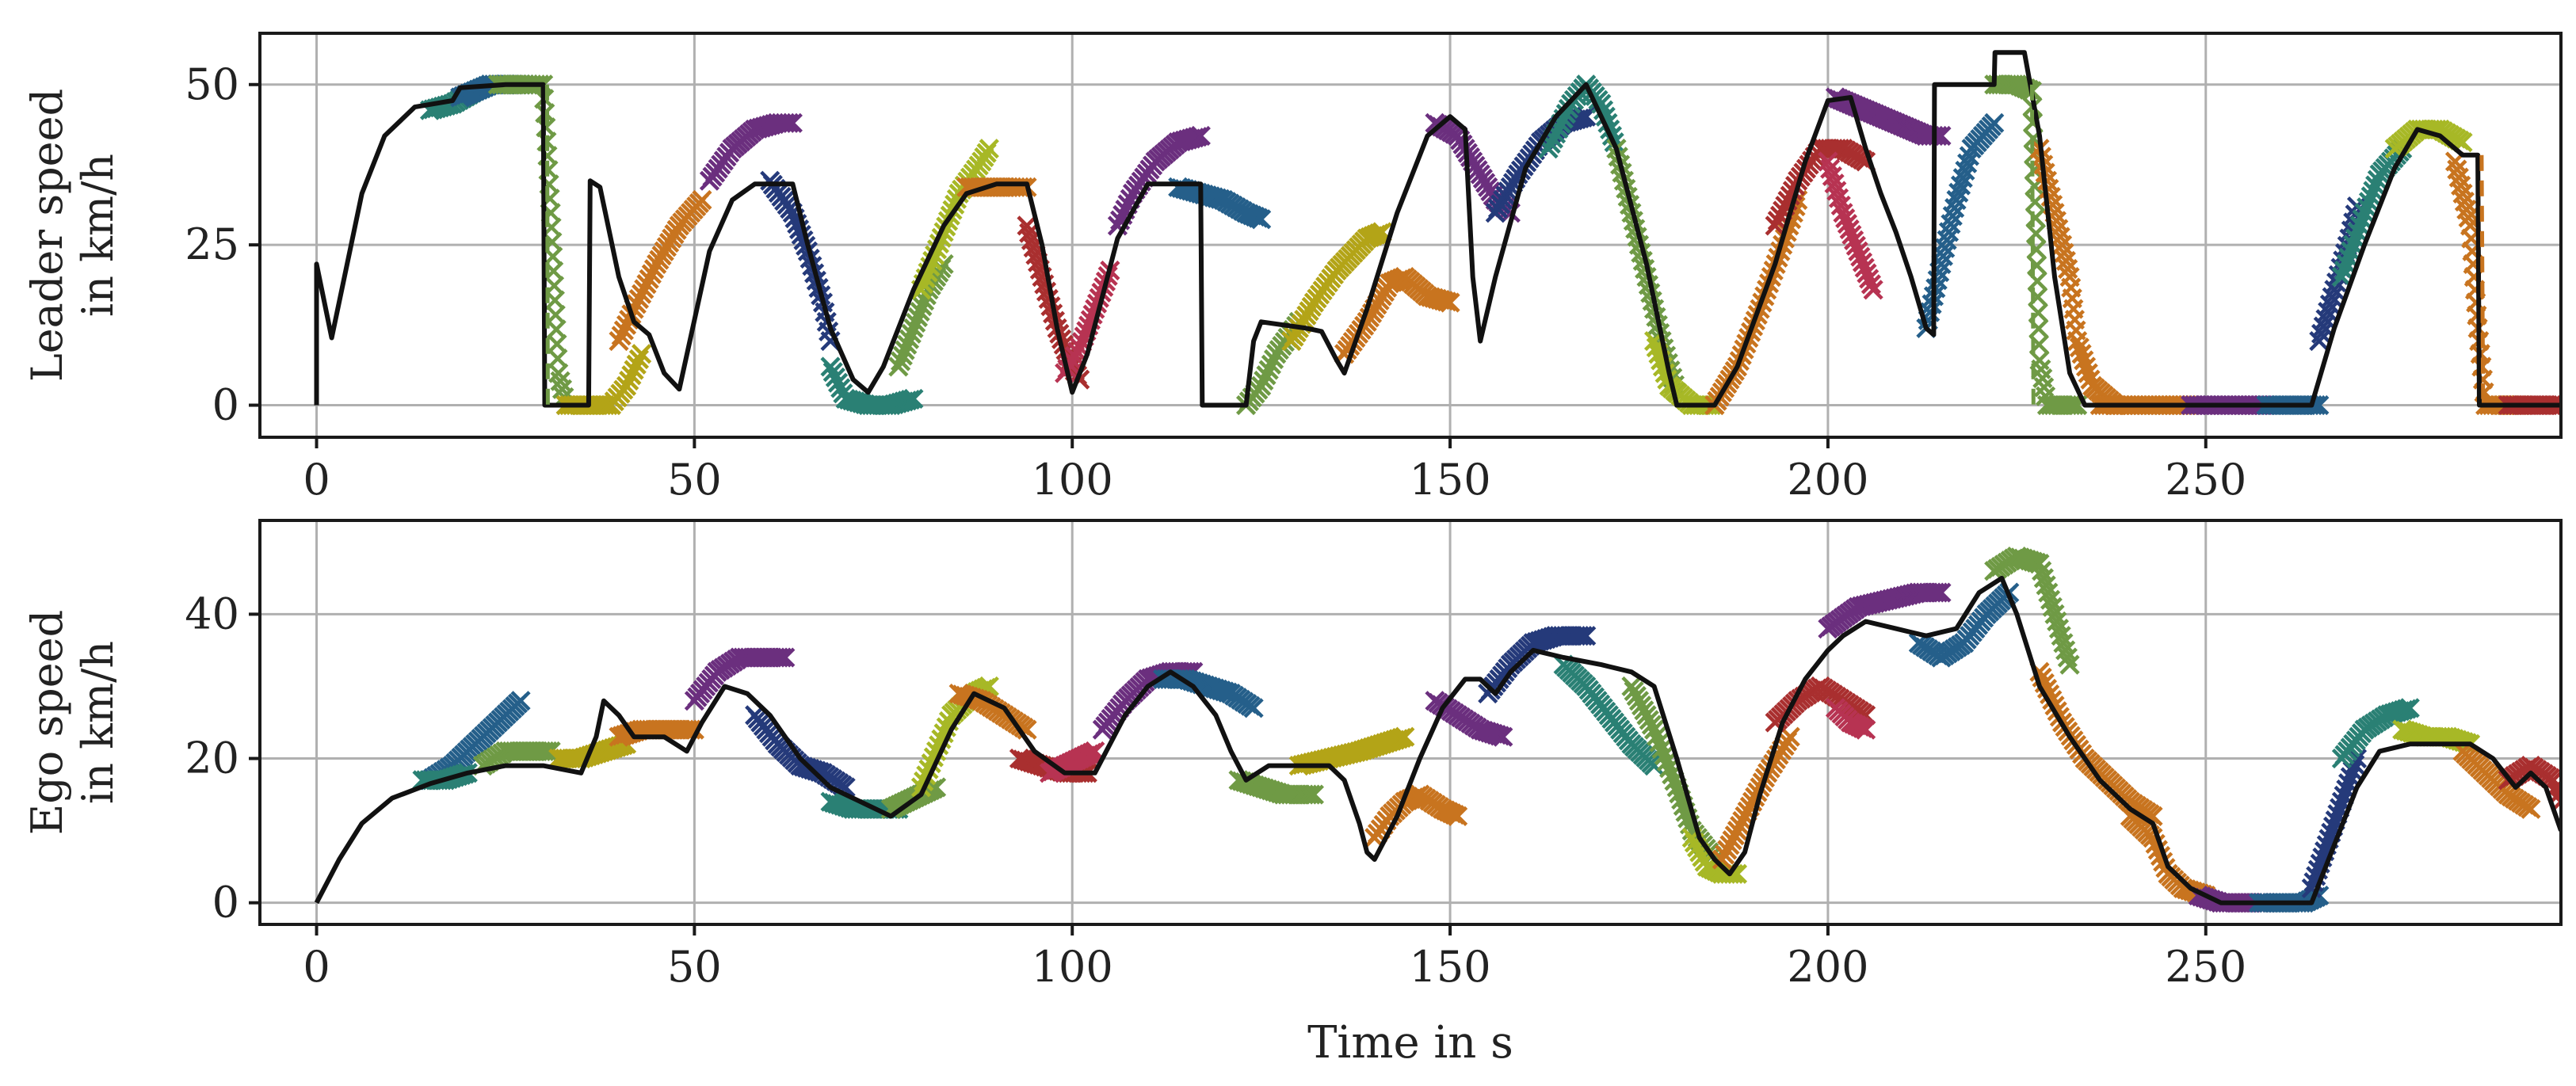  I want to click on leader-xtick-label-150: 150, so click(1450, 480).